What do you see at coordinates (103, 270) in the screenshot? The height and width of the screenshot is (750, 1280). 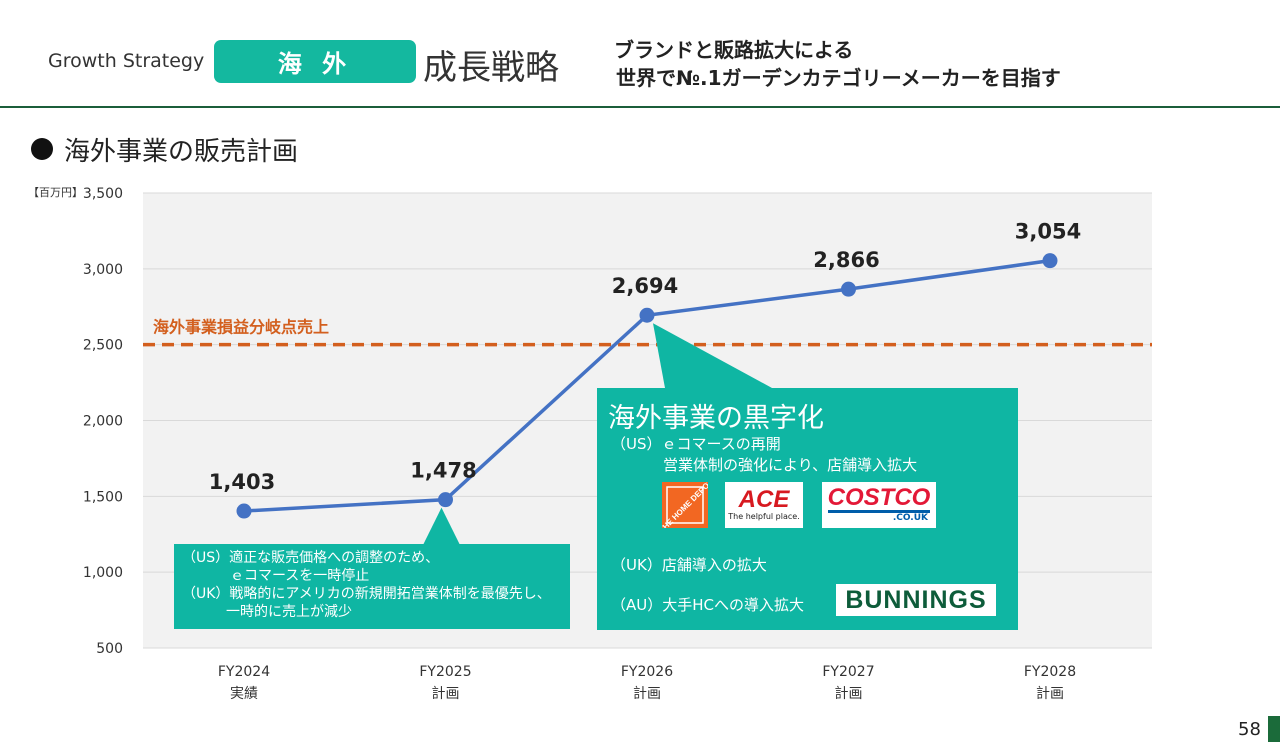 I see `y-tick-label: 3,000` at bounding box center [103, 270].